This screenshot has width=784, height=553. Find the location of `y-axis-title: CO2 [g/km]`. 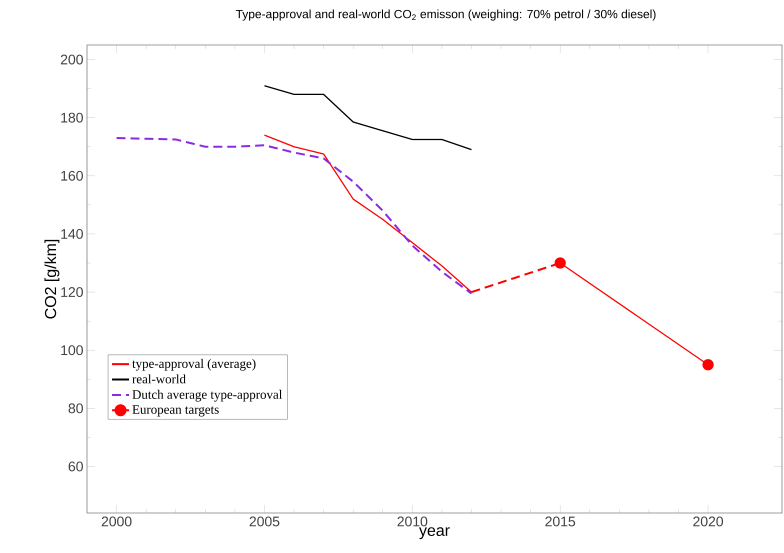

y-axis-title: CO2 [g/km] is located at coordinates (52, 279).